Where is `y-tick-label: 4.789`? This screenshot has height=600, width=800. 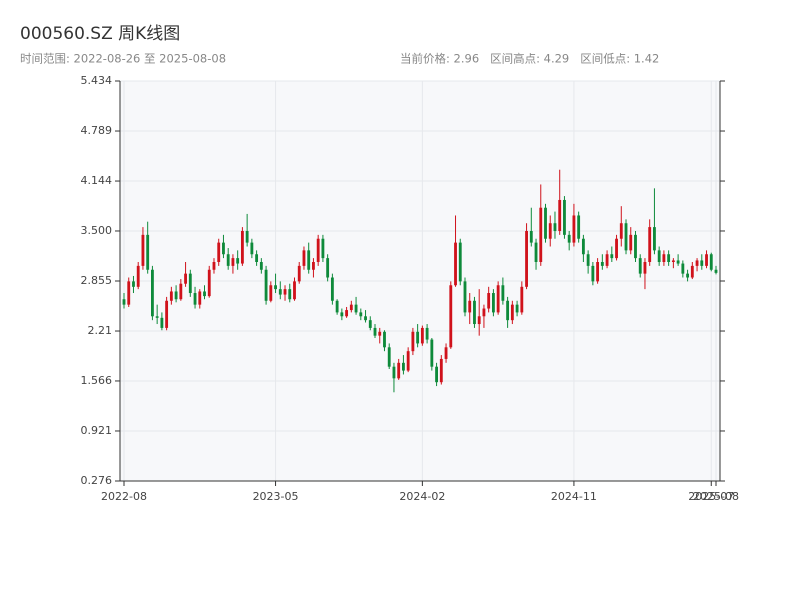
y-tick-label: 4.789 is located at coordinates (97, 130).